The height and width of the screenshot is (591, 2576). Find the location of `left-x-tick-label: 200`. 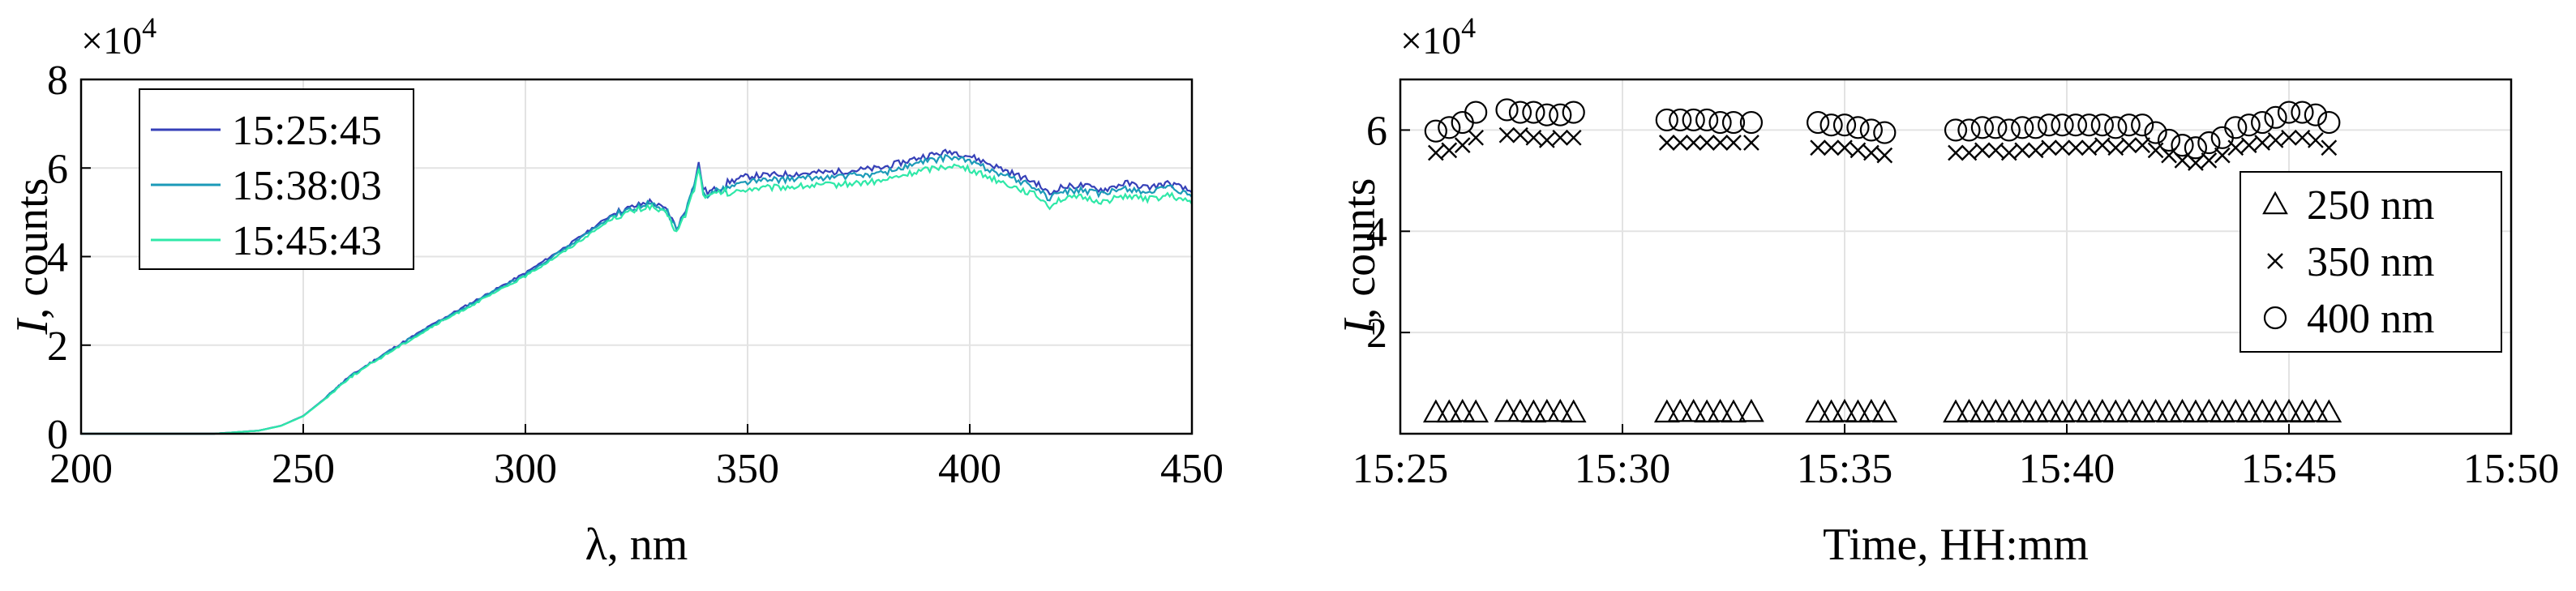

left-x-tick-label: 200 is located at coordinates (81, 469).